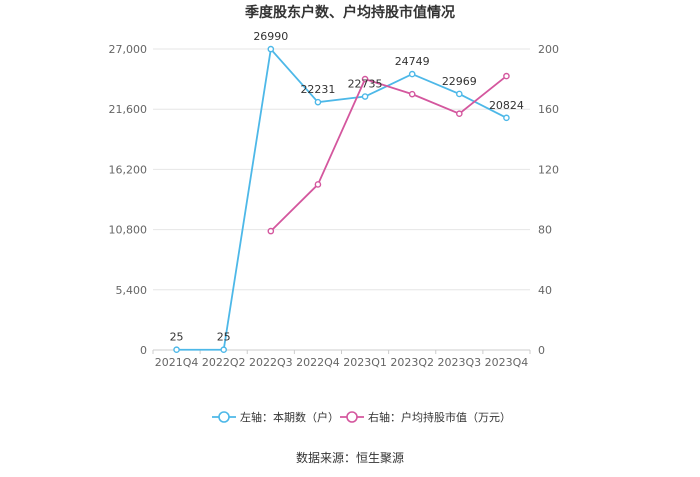 The height and width of the screenshot is (477, 700). Describe the element at coordinates (128, 169) in the screenshot. I see `y-left-tick-label: 16,200` at that location.